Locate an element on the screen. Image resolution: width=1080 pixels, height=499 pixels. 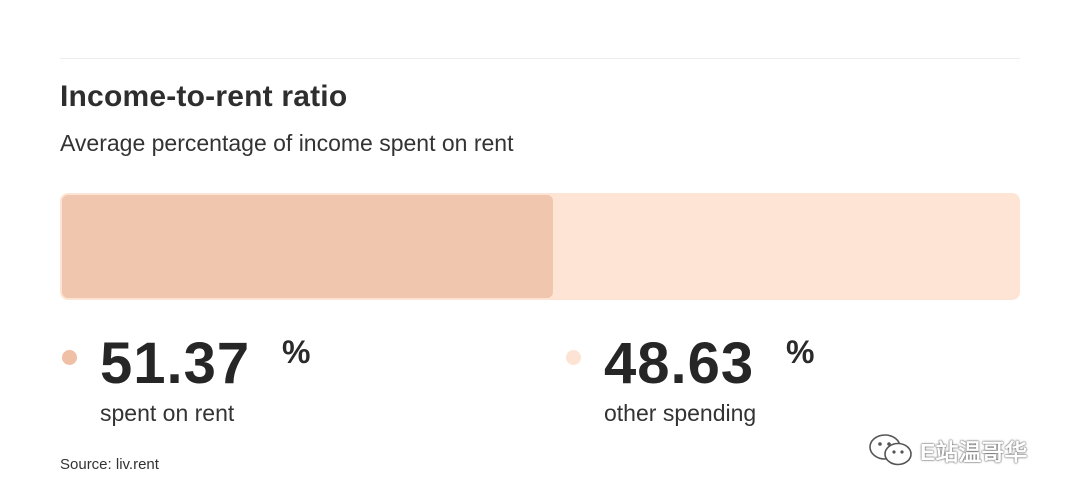
stat-rent-label: spent on rent is located at coordinates (167, 413).